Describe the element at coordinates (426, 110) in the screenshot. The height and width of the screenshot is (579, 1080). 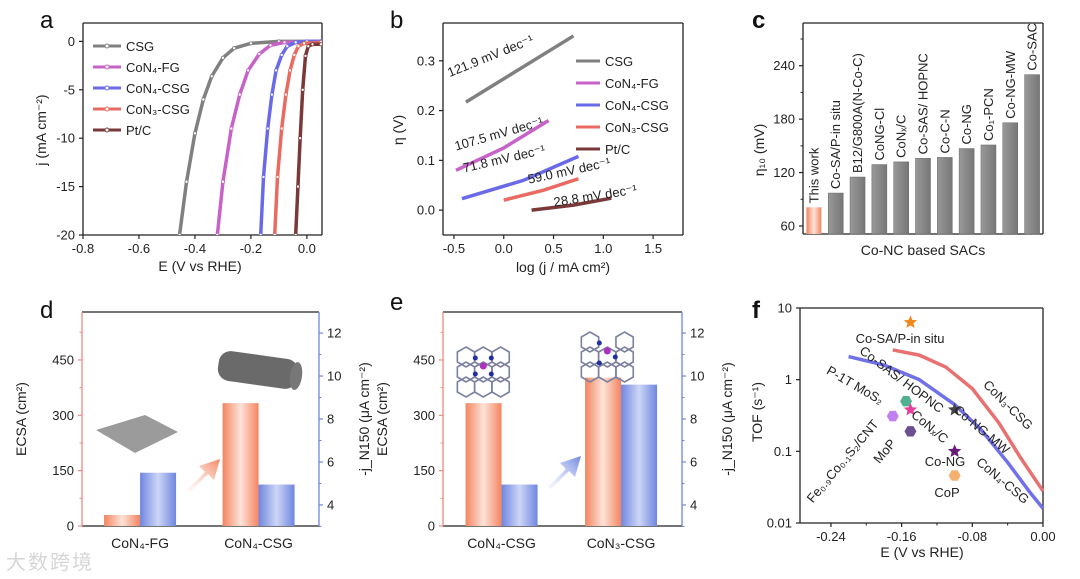
I see `y-tick-label: 0.2` at that location.